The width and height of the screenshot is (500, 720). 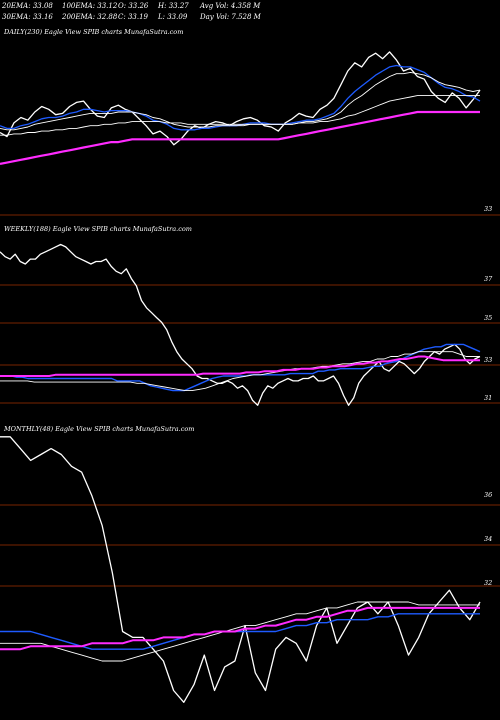 I want to click on low-stat: L: 33.09, so click(x=173, y=17).